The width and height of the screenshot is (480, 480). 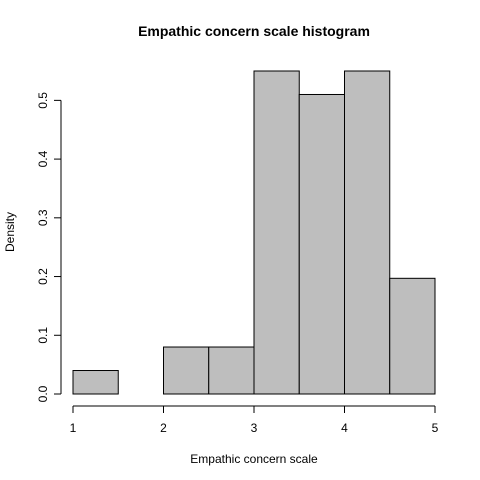 I want to click on x-tick-label: 3, so click(x=254, y=428).